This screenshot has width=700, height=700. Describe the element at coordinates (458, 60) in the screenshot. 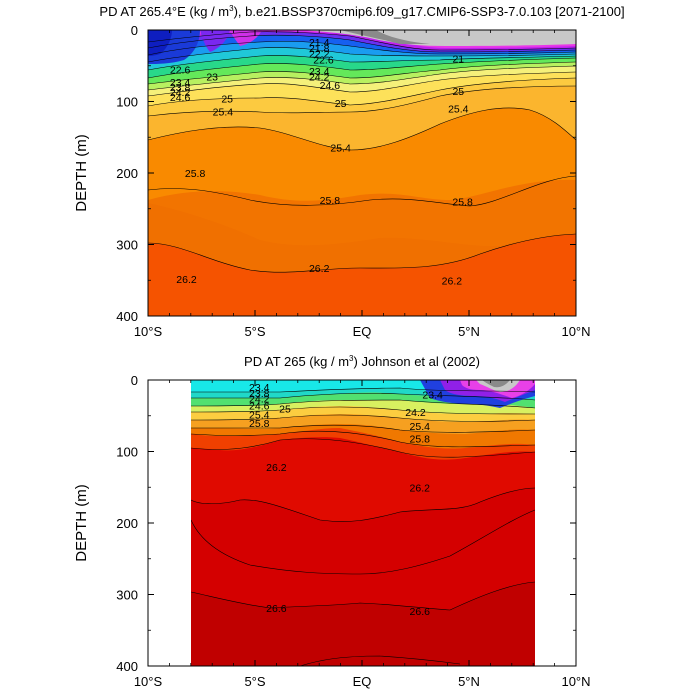

I see `contour-label: 21` at that location.